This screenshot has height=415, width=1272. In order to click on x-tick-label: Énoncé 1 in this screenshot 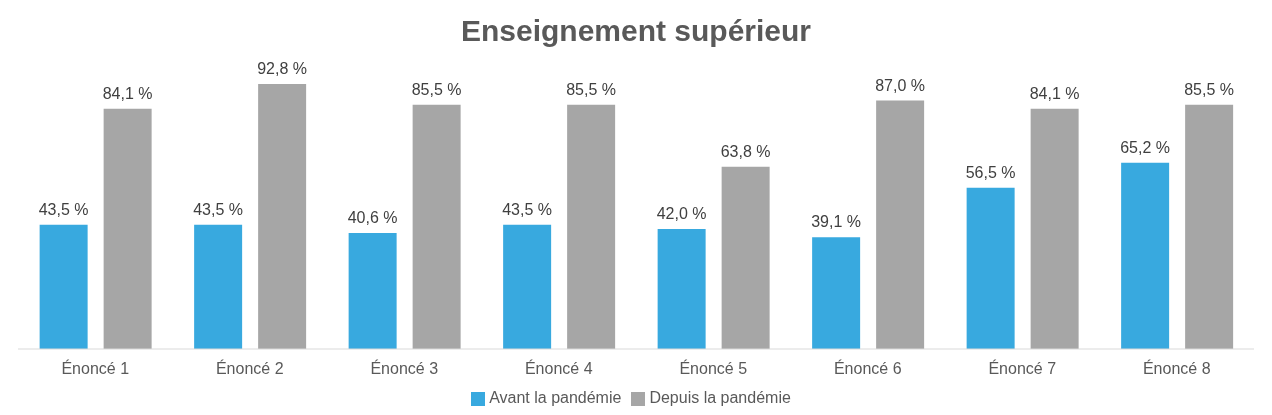, I will do `click(95, 368)`.